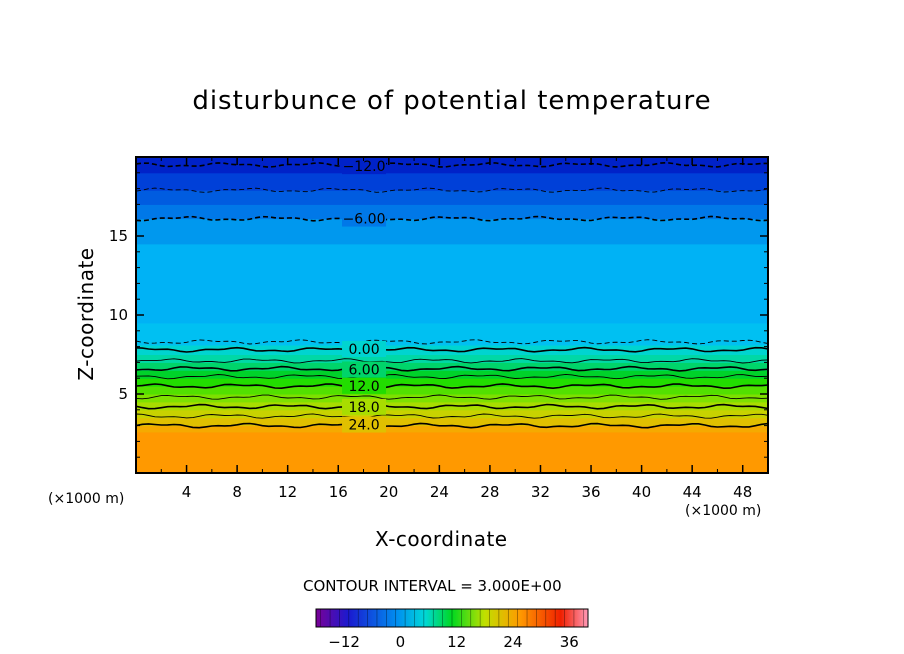 The height and width of the screenshot is (654, 904). What do you see at coordinates (118, 315) in the screenshot?
I see `y-tick-label: 10` at bounding box center [118, 315].